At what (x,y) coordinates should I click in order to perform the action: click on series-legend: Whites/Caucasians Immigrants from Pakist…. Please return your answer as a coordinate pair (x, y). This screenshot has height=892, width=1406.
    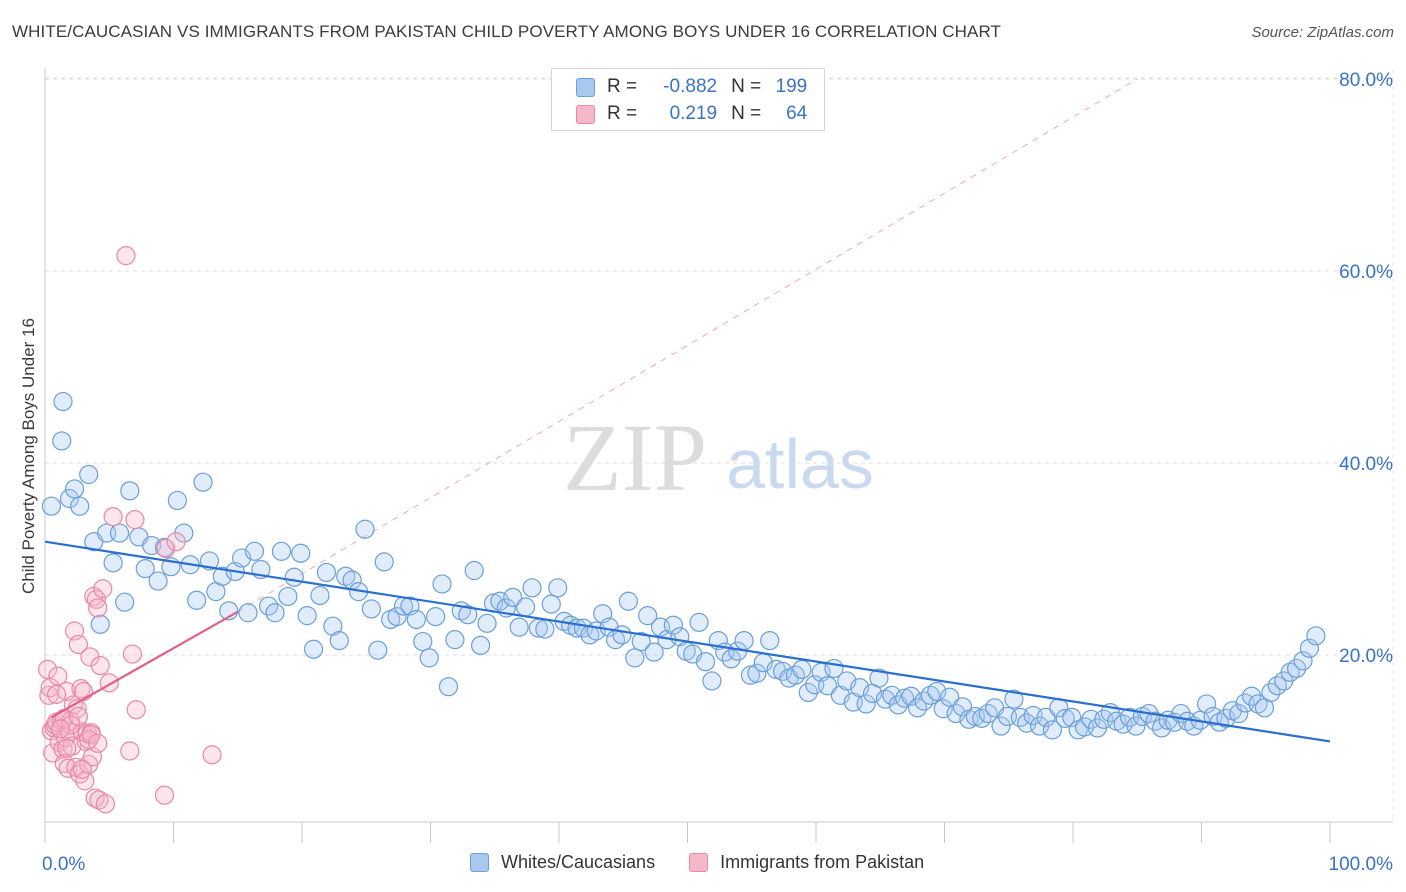
    Looking at the image, I should click on (714, 862).